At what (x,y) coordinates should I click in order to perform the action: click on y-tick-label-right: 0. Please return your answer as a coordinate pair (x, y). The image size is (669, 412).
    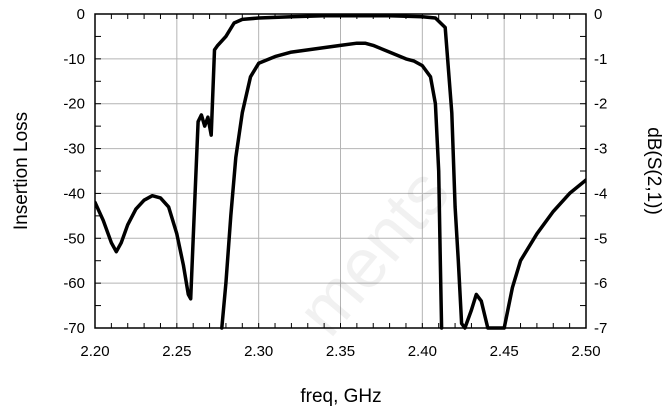
    Looking at the image, I should click on (598, 14).